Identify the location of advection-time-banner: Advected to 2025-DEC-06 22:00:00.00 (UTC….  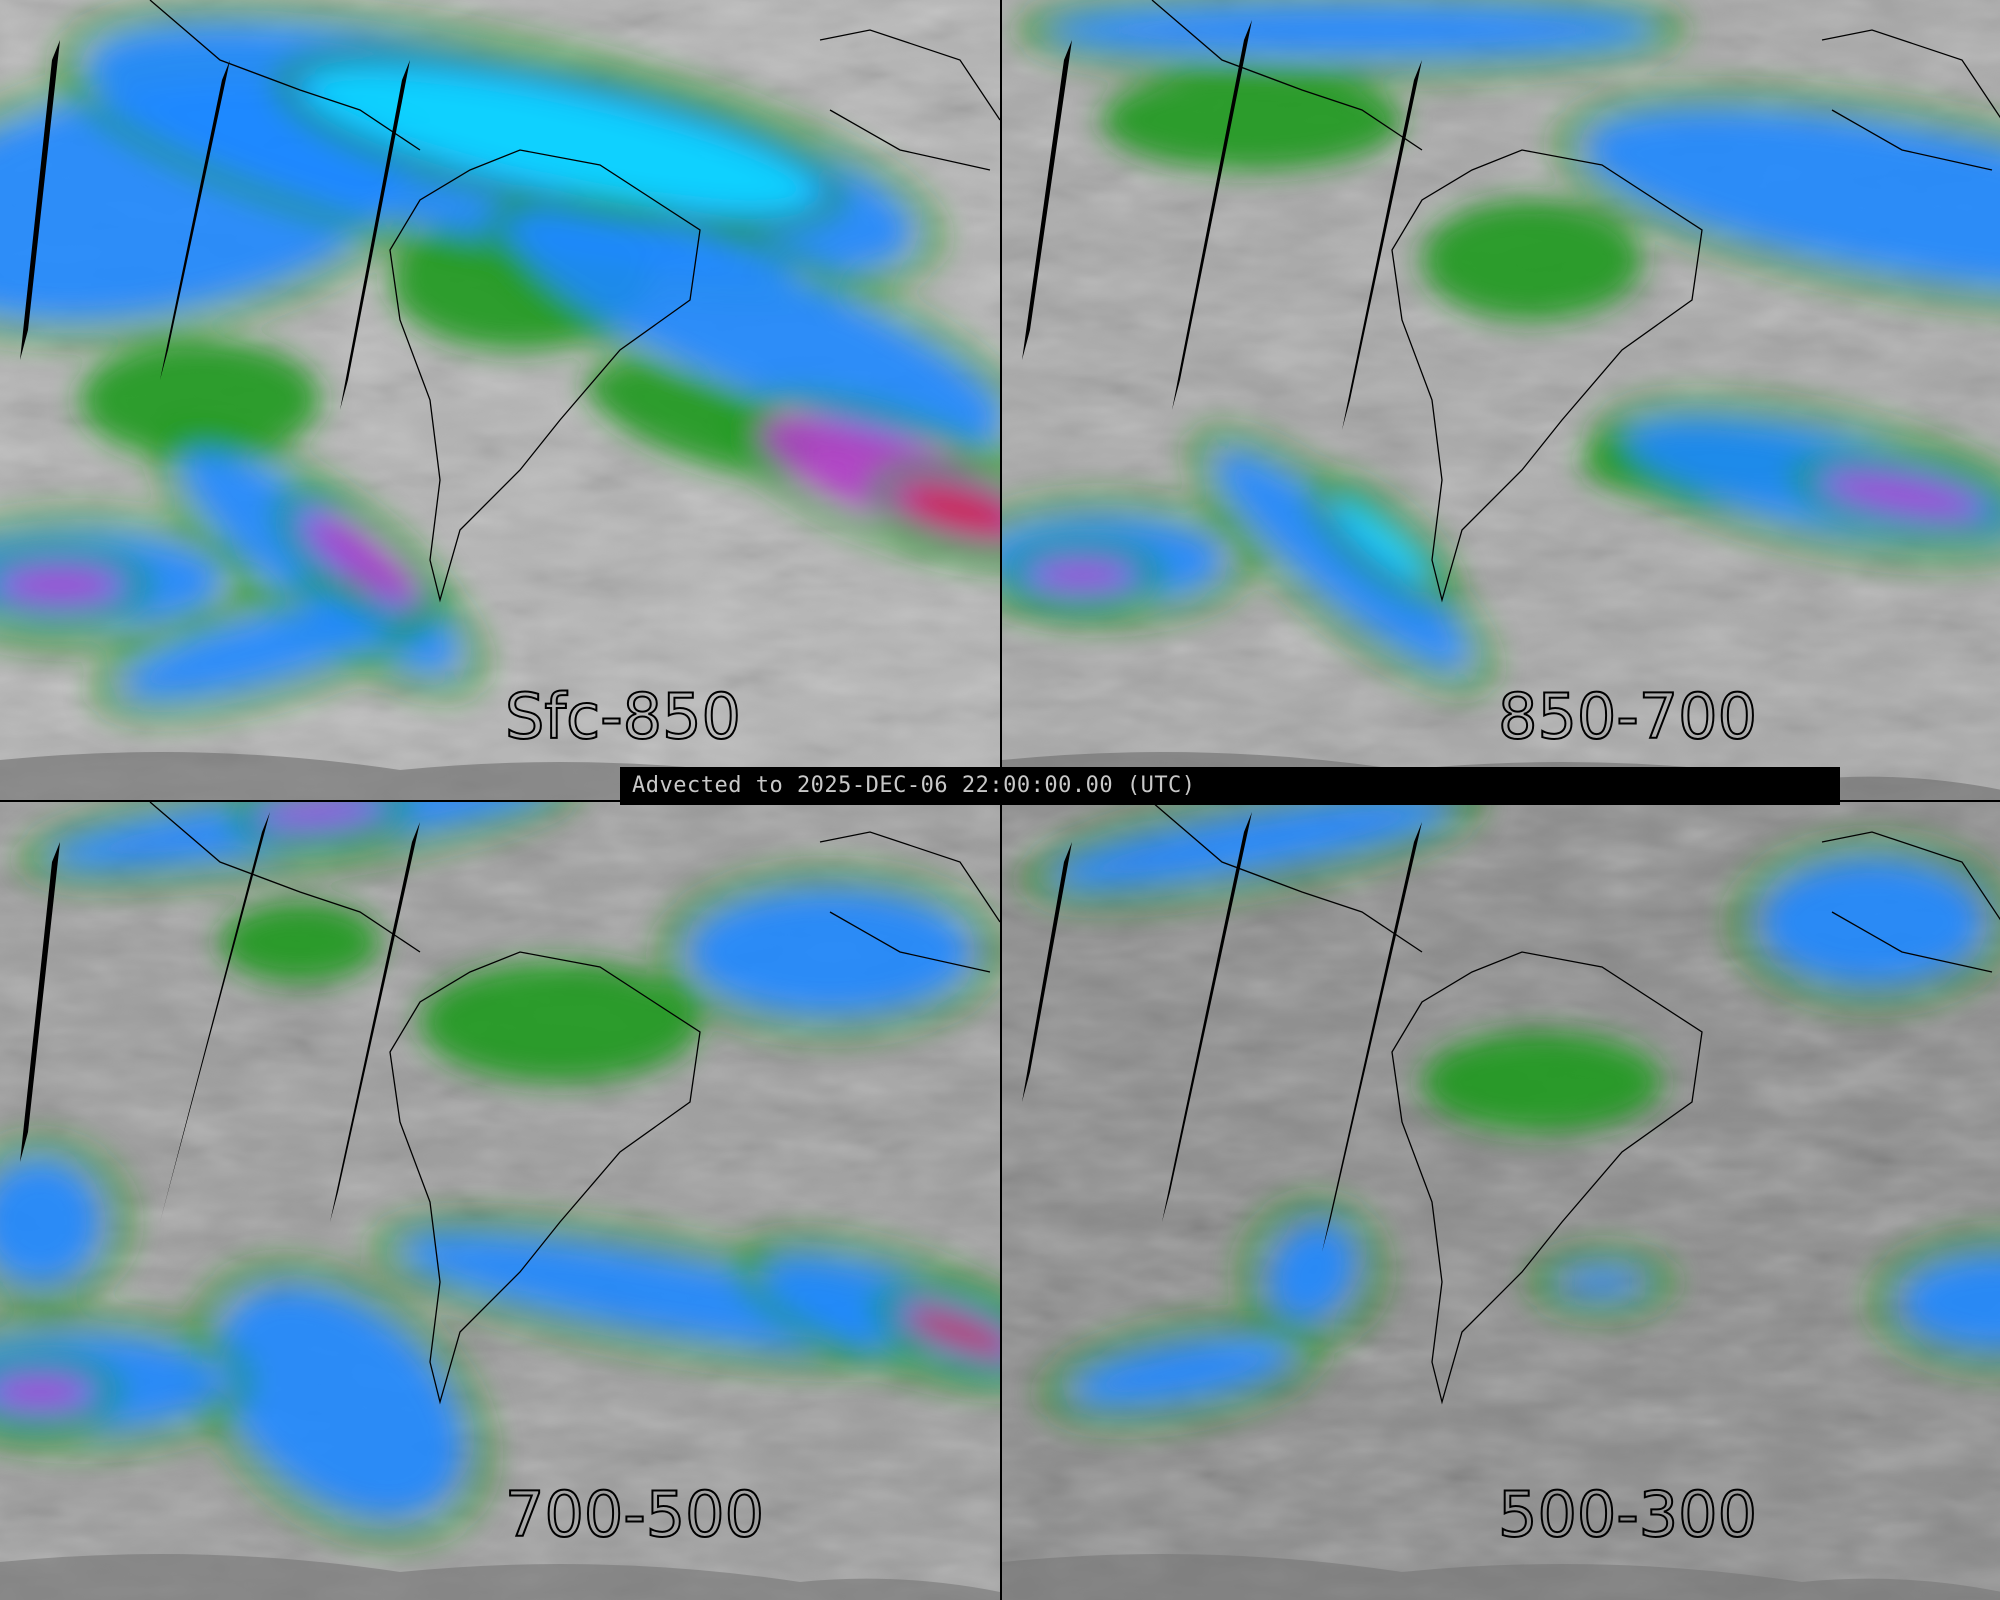
(1230, 786).